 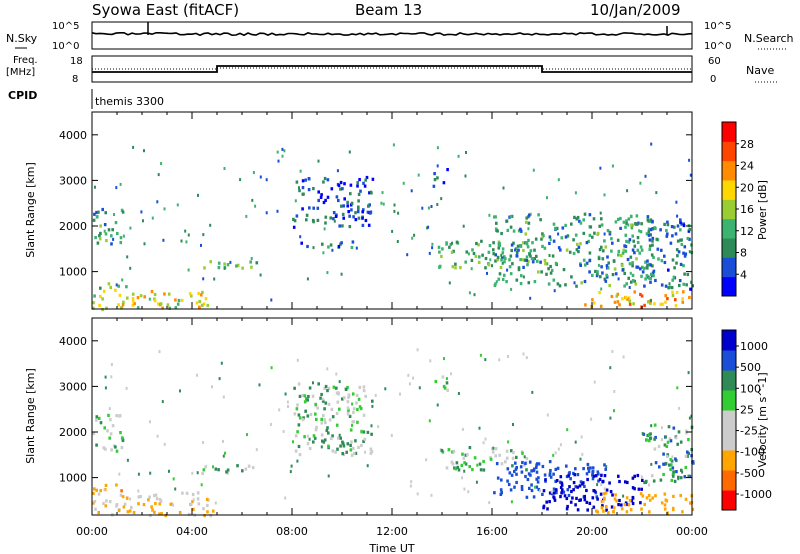 What do you see at coordinates (743, 274) in the screenshot?
I see `colorbar-tick-label: 4` at bounding box center [743, 274].